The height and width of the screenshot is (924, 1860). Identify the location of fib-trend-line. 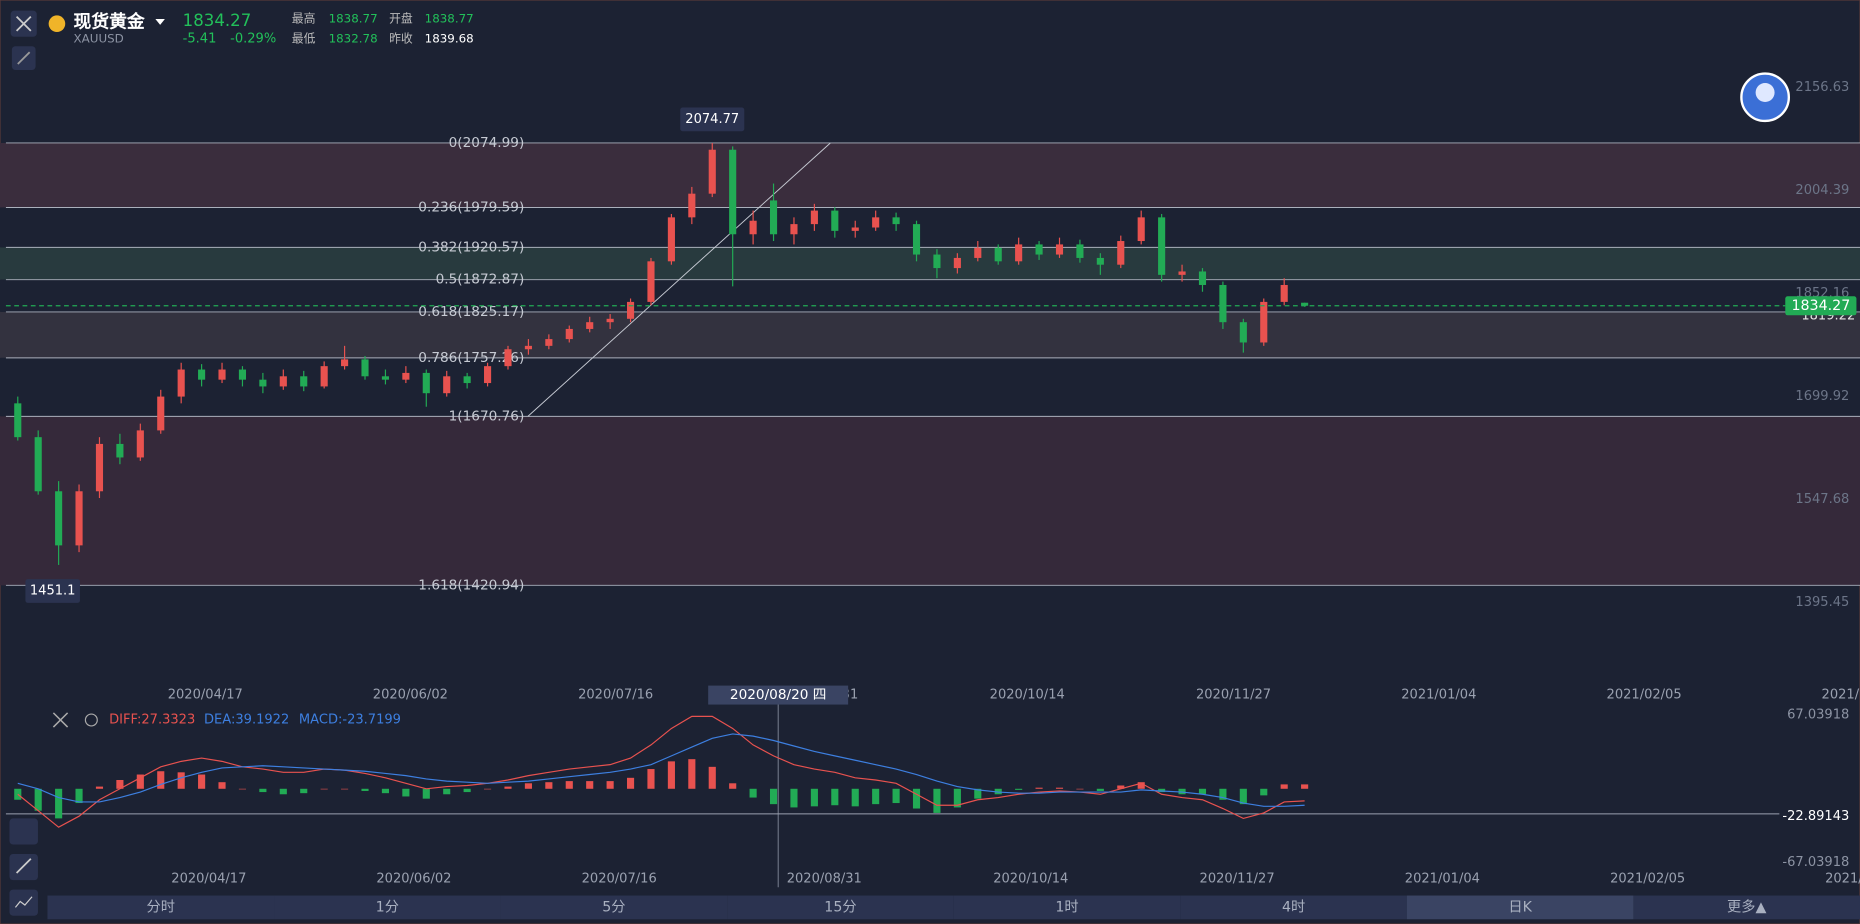
(679, 279).